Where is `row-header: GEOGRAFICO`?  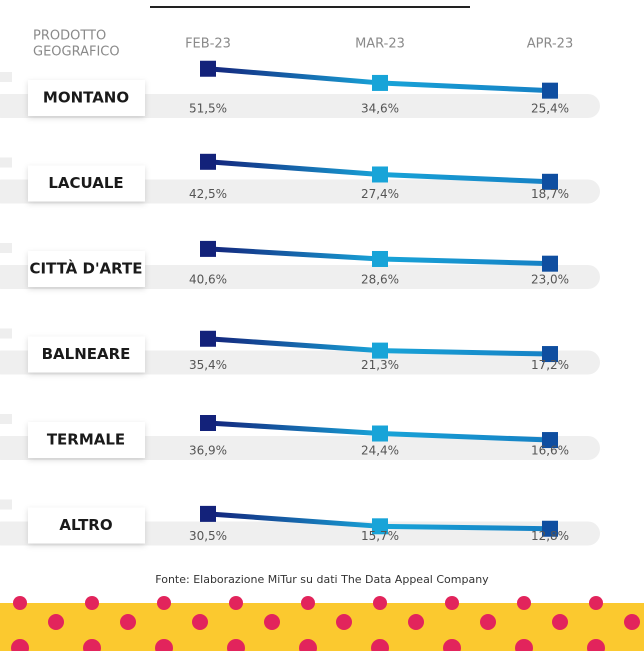
row-header: GEOGRAFICO is located at coordinates (76, 52).